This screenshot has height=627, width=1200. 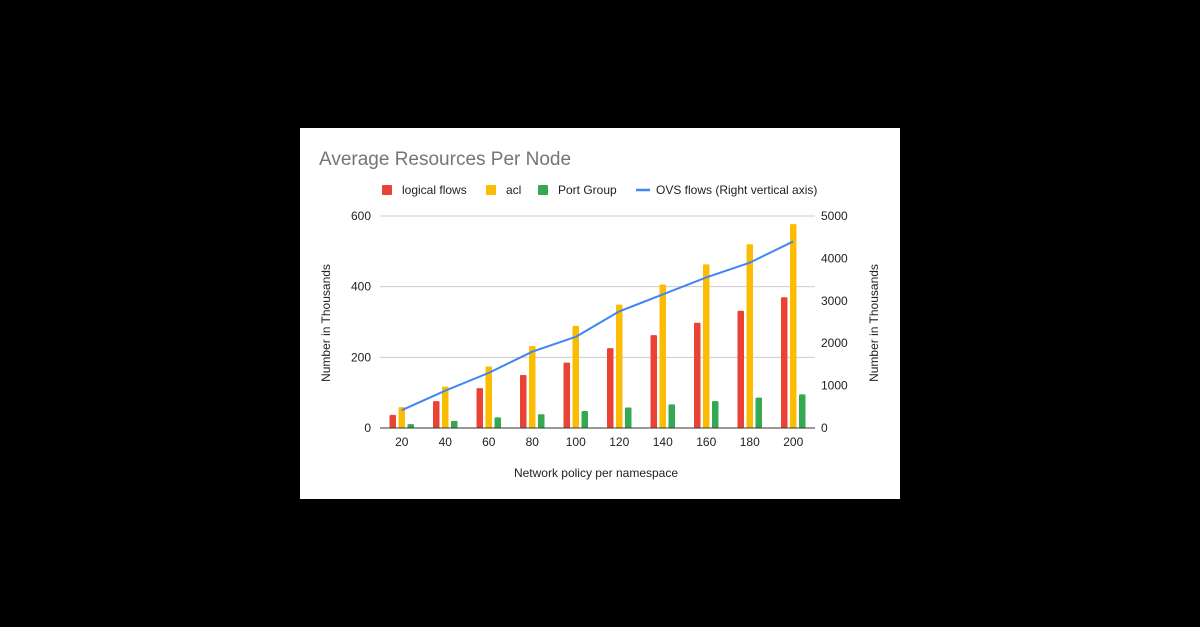 What do you see at coordinates (445, 159) in the screenshot?
I see `chart-title: Average Resources Per Node` at bounding box center [445, 159].